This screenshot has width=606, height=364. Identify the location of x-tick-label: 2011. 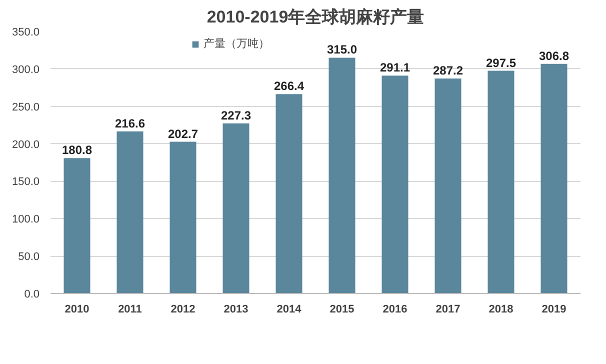
(130, 310).